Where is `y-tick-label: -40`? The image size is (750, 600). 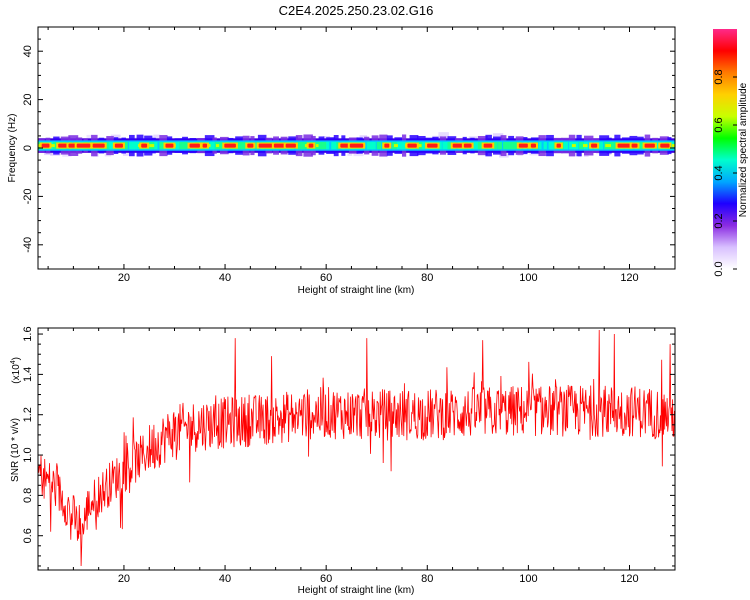
y-tick-label: -40 is located at coordinates (28, 245).